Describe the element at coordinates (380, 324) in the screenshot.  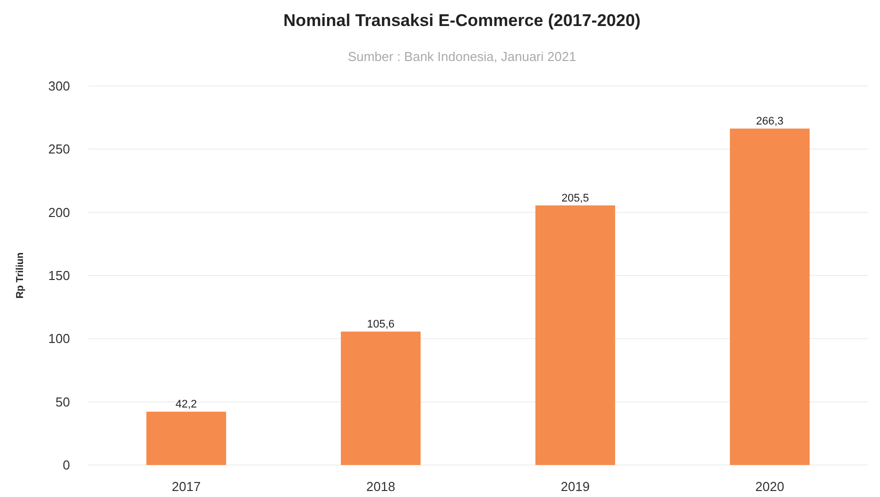
I see `data-label: 105,6` at that location.